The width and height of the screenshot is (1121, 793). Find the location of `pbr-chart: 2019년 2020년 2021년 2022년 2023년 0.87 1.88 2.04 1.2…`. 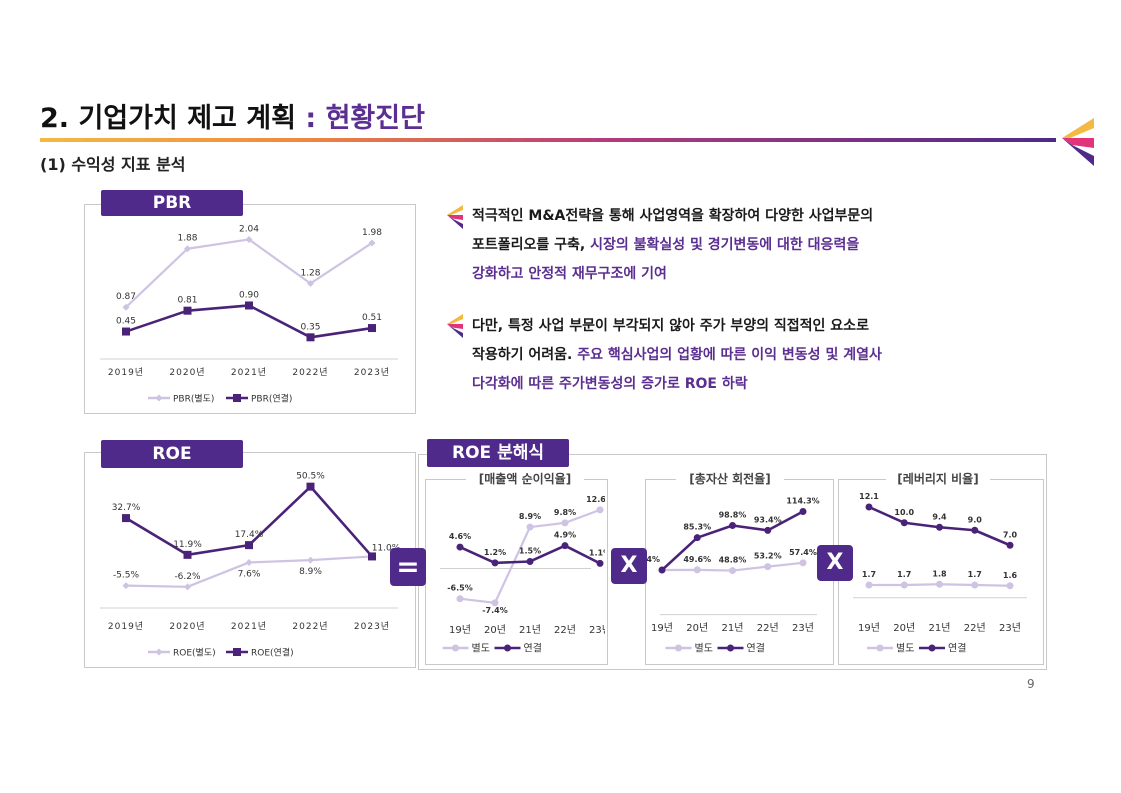

pbr-chart: 2019년 2020년 2021년 2022년 2023년 0.87 1.88 2.04 1.2… is located at coordinates (249, 314).